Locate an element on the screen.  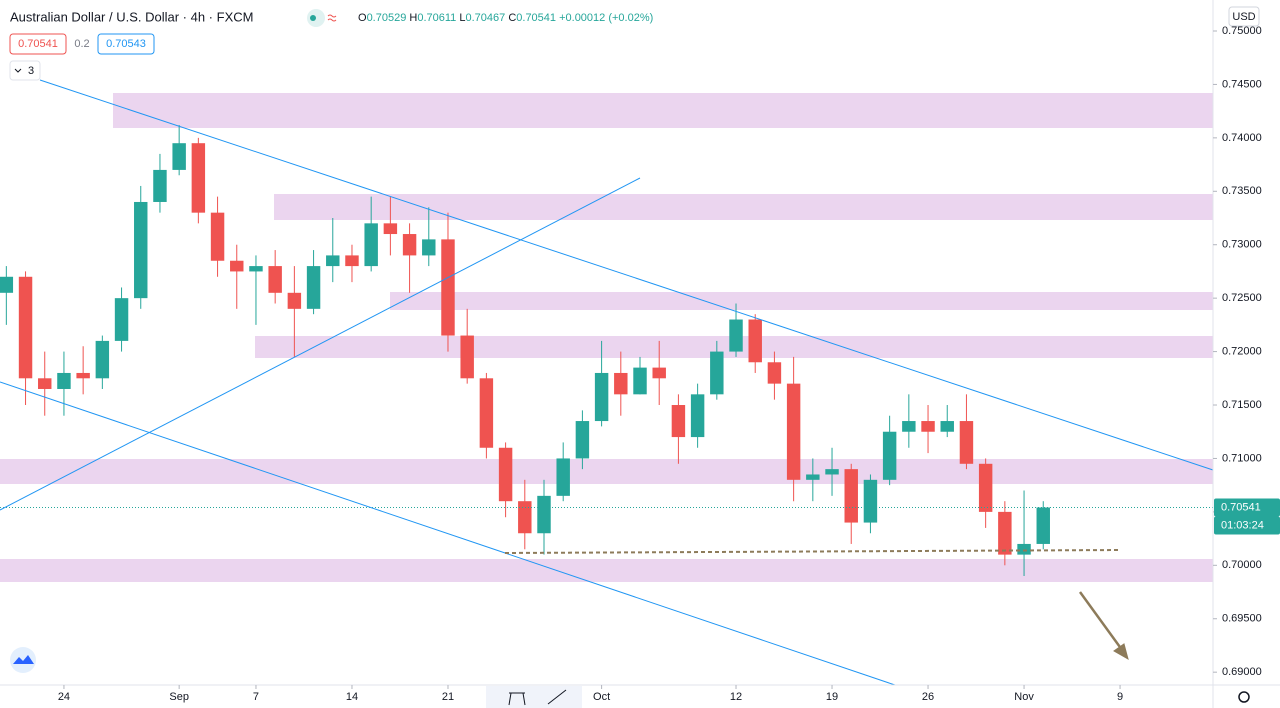
x-tick-label: Sep is located at coordinates (179, 697).